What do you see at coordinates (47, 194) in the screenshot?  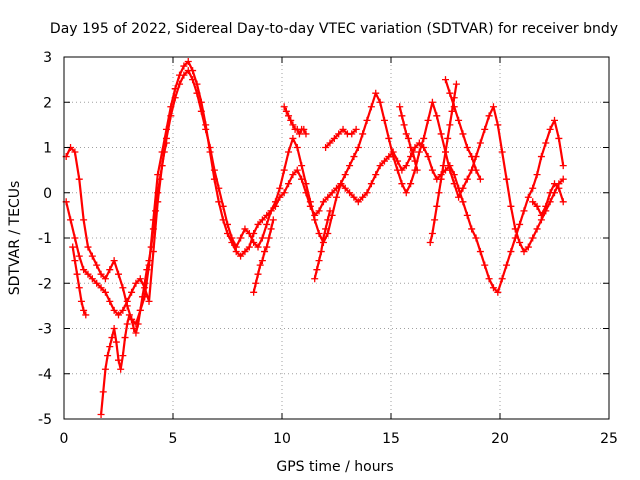 I see `y-tick-label: 0` at bounding box center [47, 194].